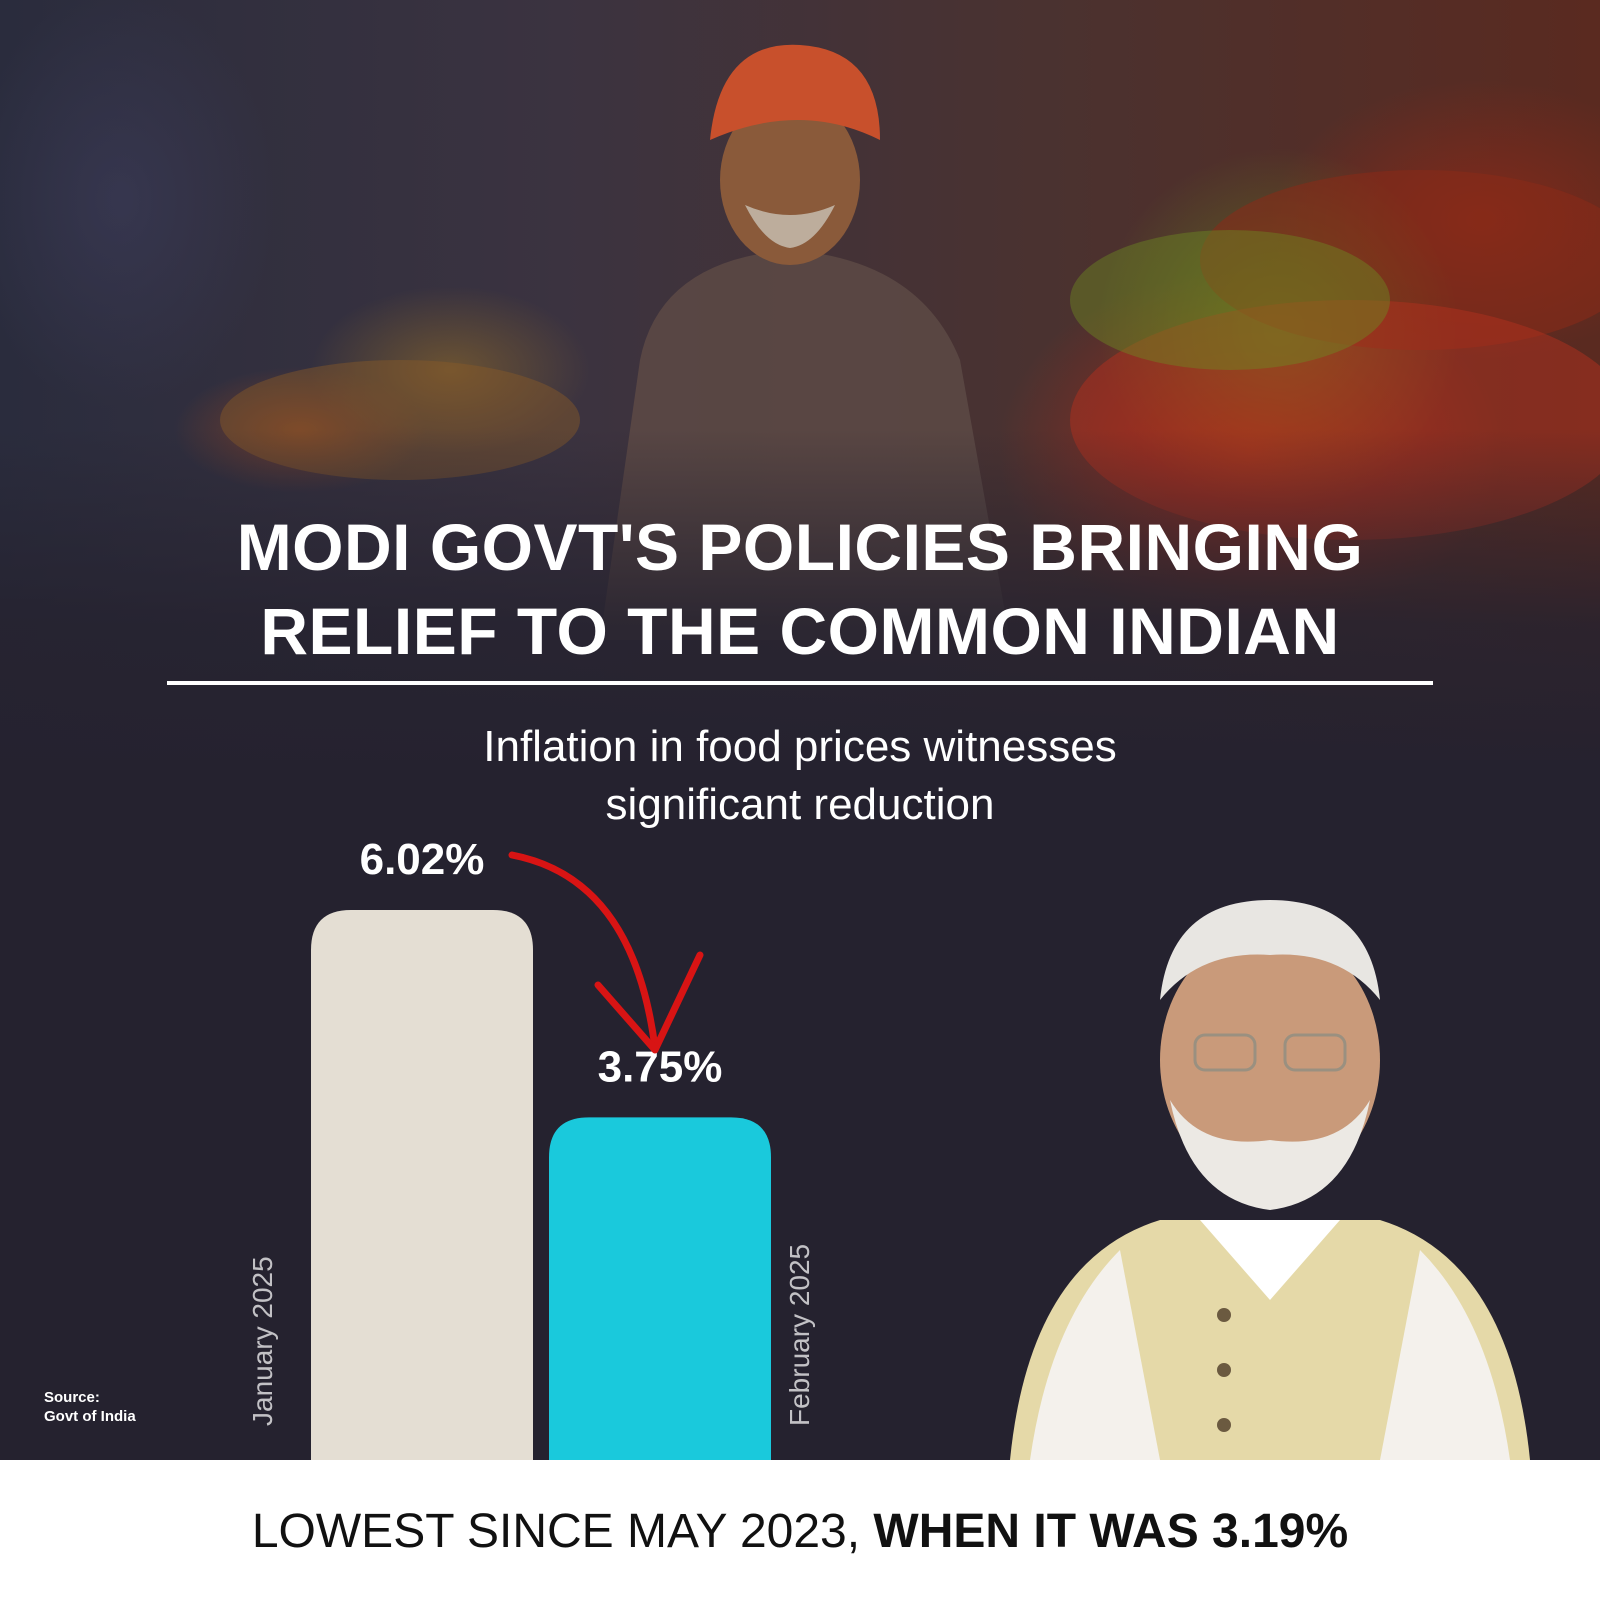 The width and height of the screenshot is (1600, 1600). What do you see at coordinates (1270, 1180) in the screenshot?
I see `leader-portrait` at bounding box center [1270, 1180].